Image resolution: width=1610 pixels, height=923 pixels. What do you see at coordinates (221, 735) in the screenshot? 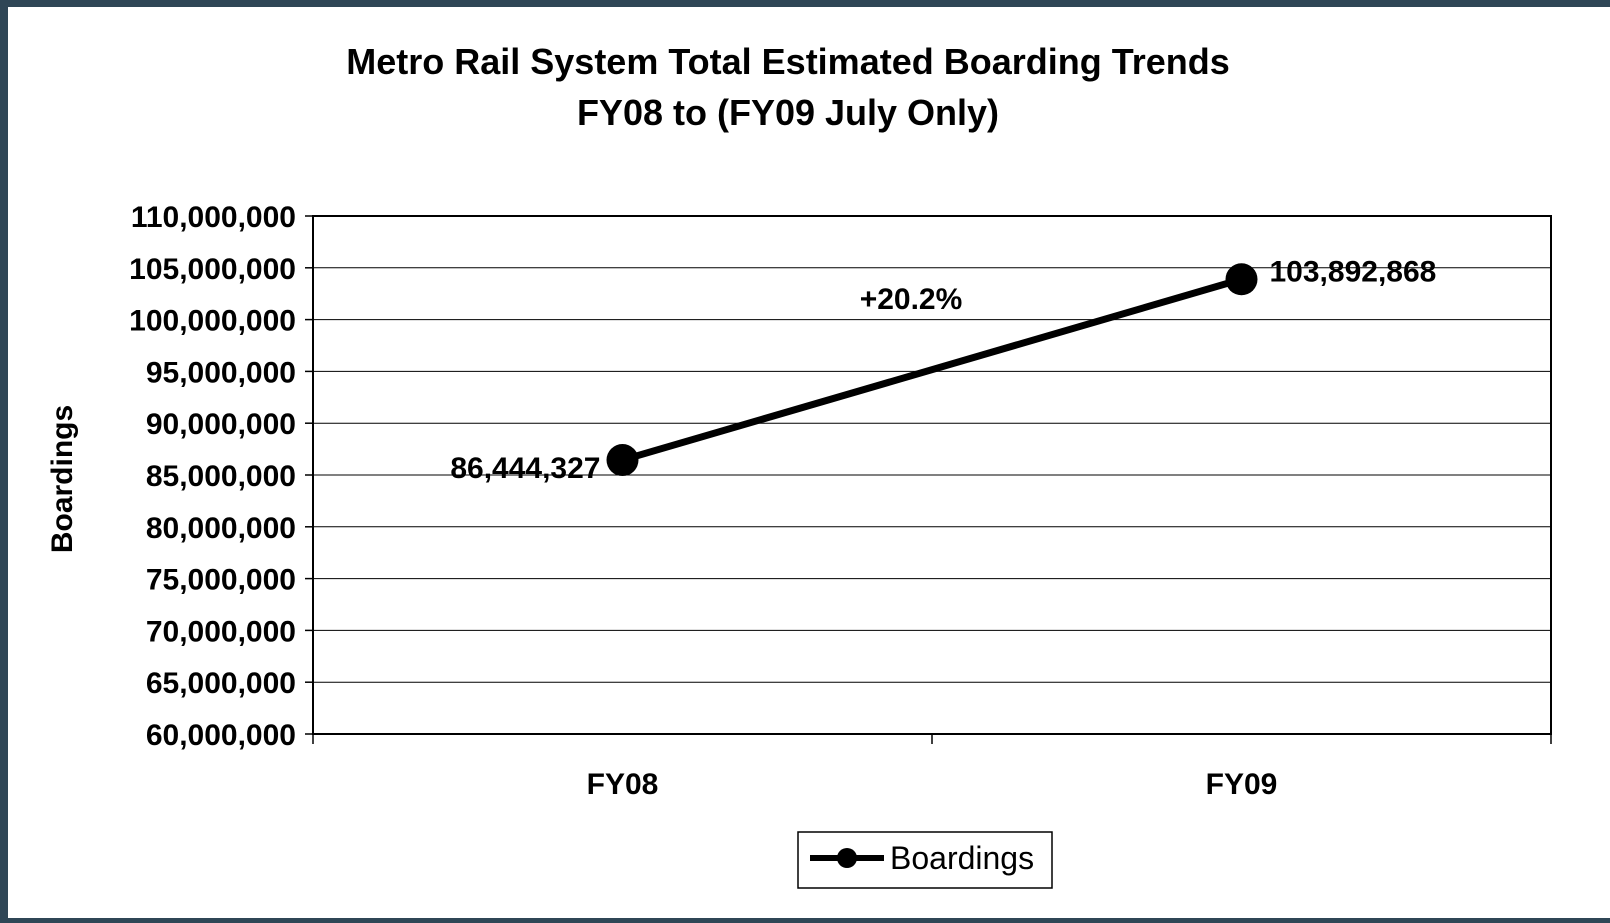
I see `y-tick-label: 60,000,000` at bounding box center [221, 735].